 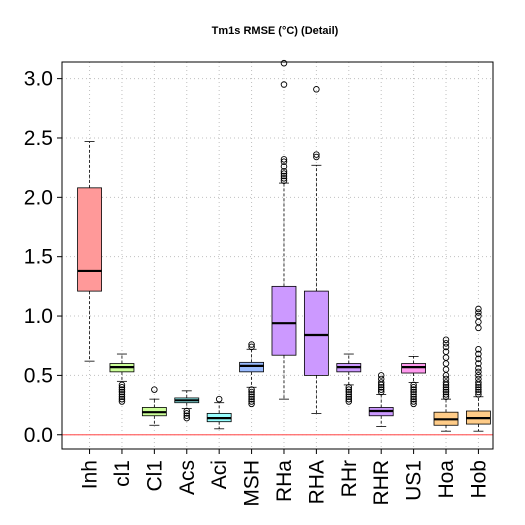 What do you see at coordinates (284, 481) in the screenshot?
I see `x-tick-label: RHa` at bounding box center [284, 481].